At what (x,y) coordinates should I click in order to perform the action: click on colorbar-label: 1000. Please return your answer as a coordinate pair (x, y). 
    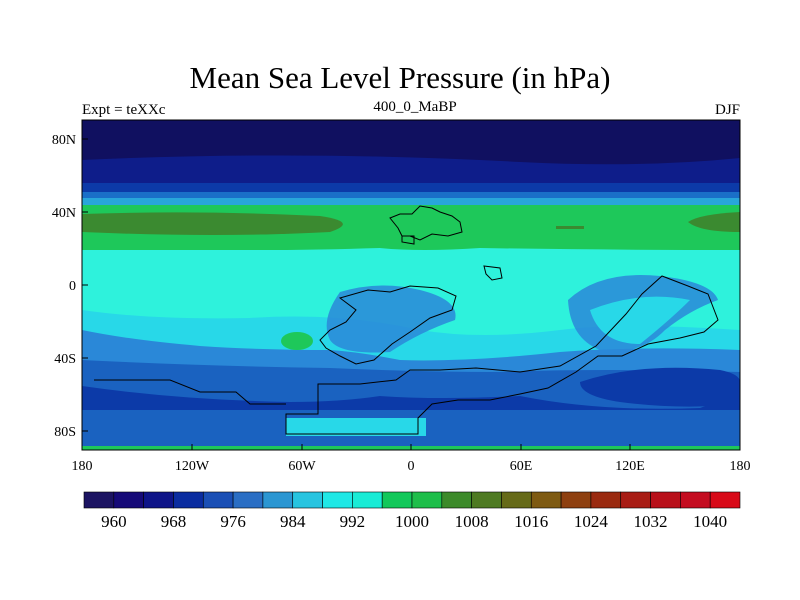
    Looking at the image, I should click on (412, 521).